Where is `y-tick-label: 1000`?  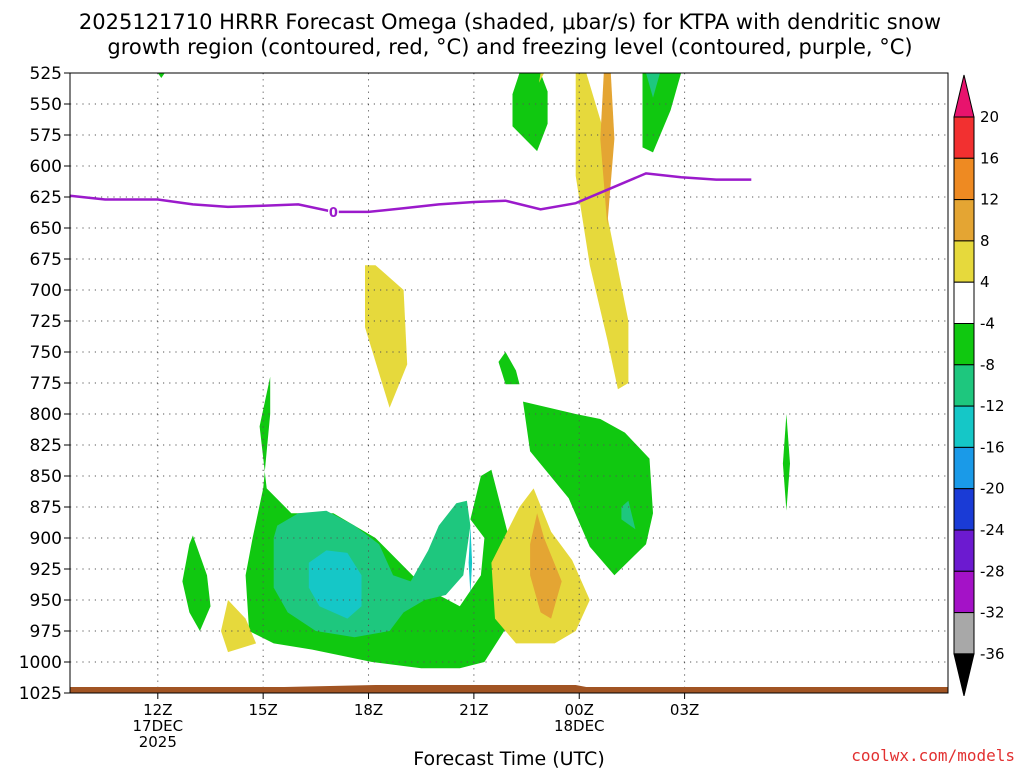 y-tick-label: 1000 is located at coordinates (40, 663).